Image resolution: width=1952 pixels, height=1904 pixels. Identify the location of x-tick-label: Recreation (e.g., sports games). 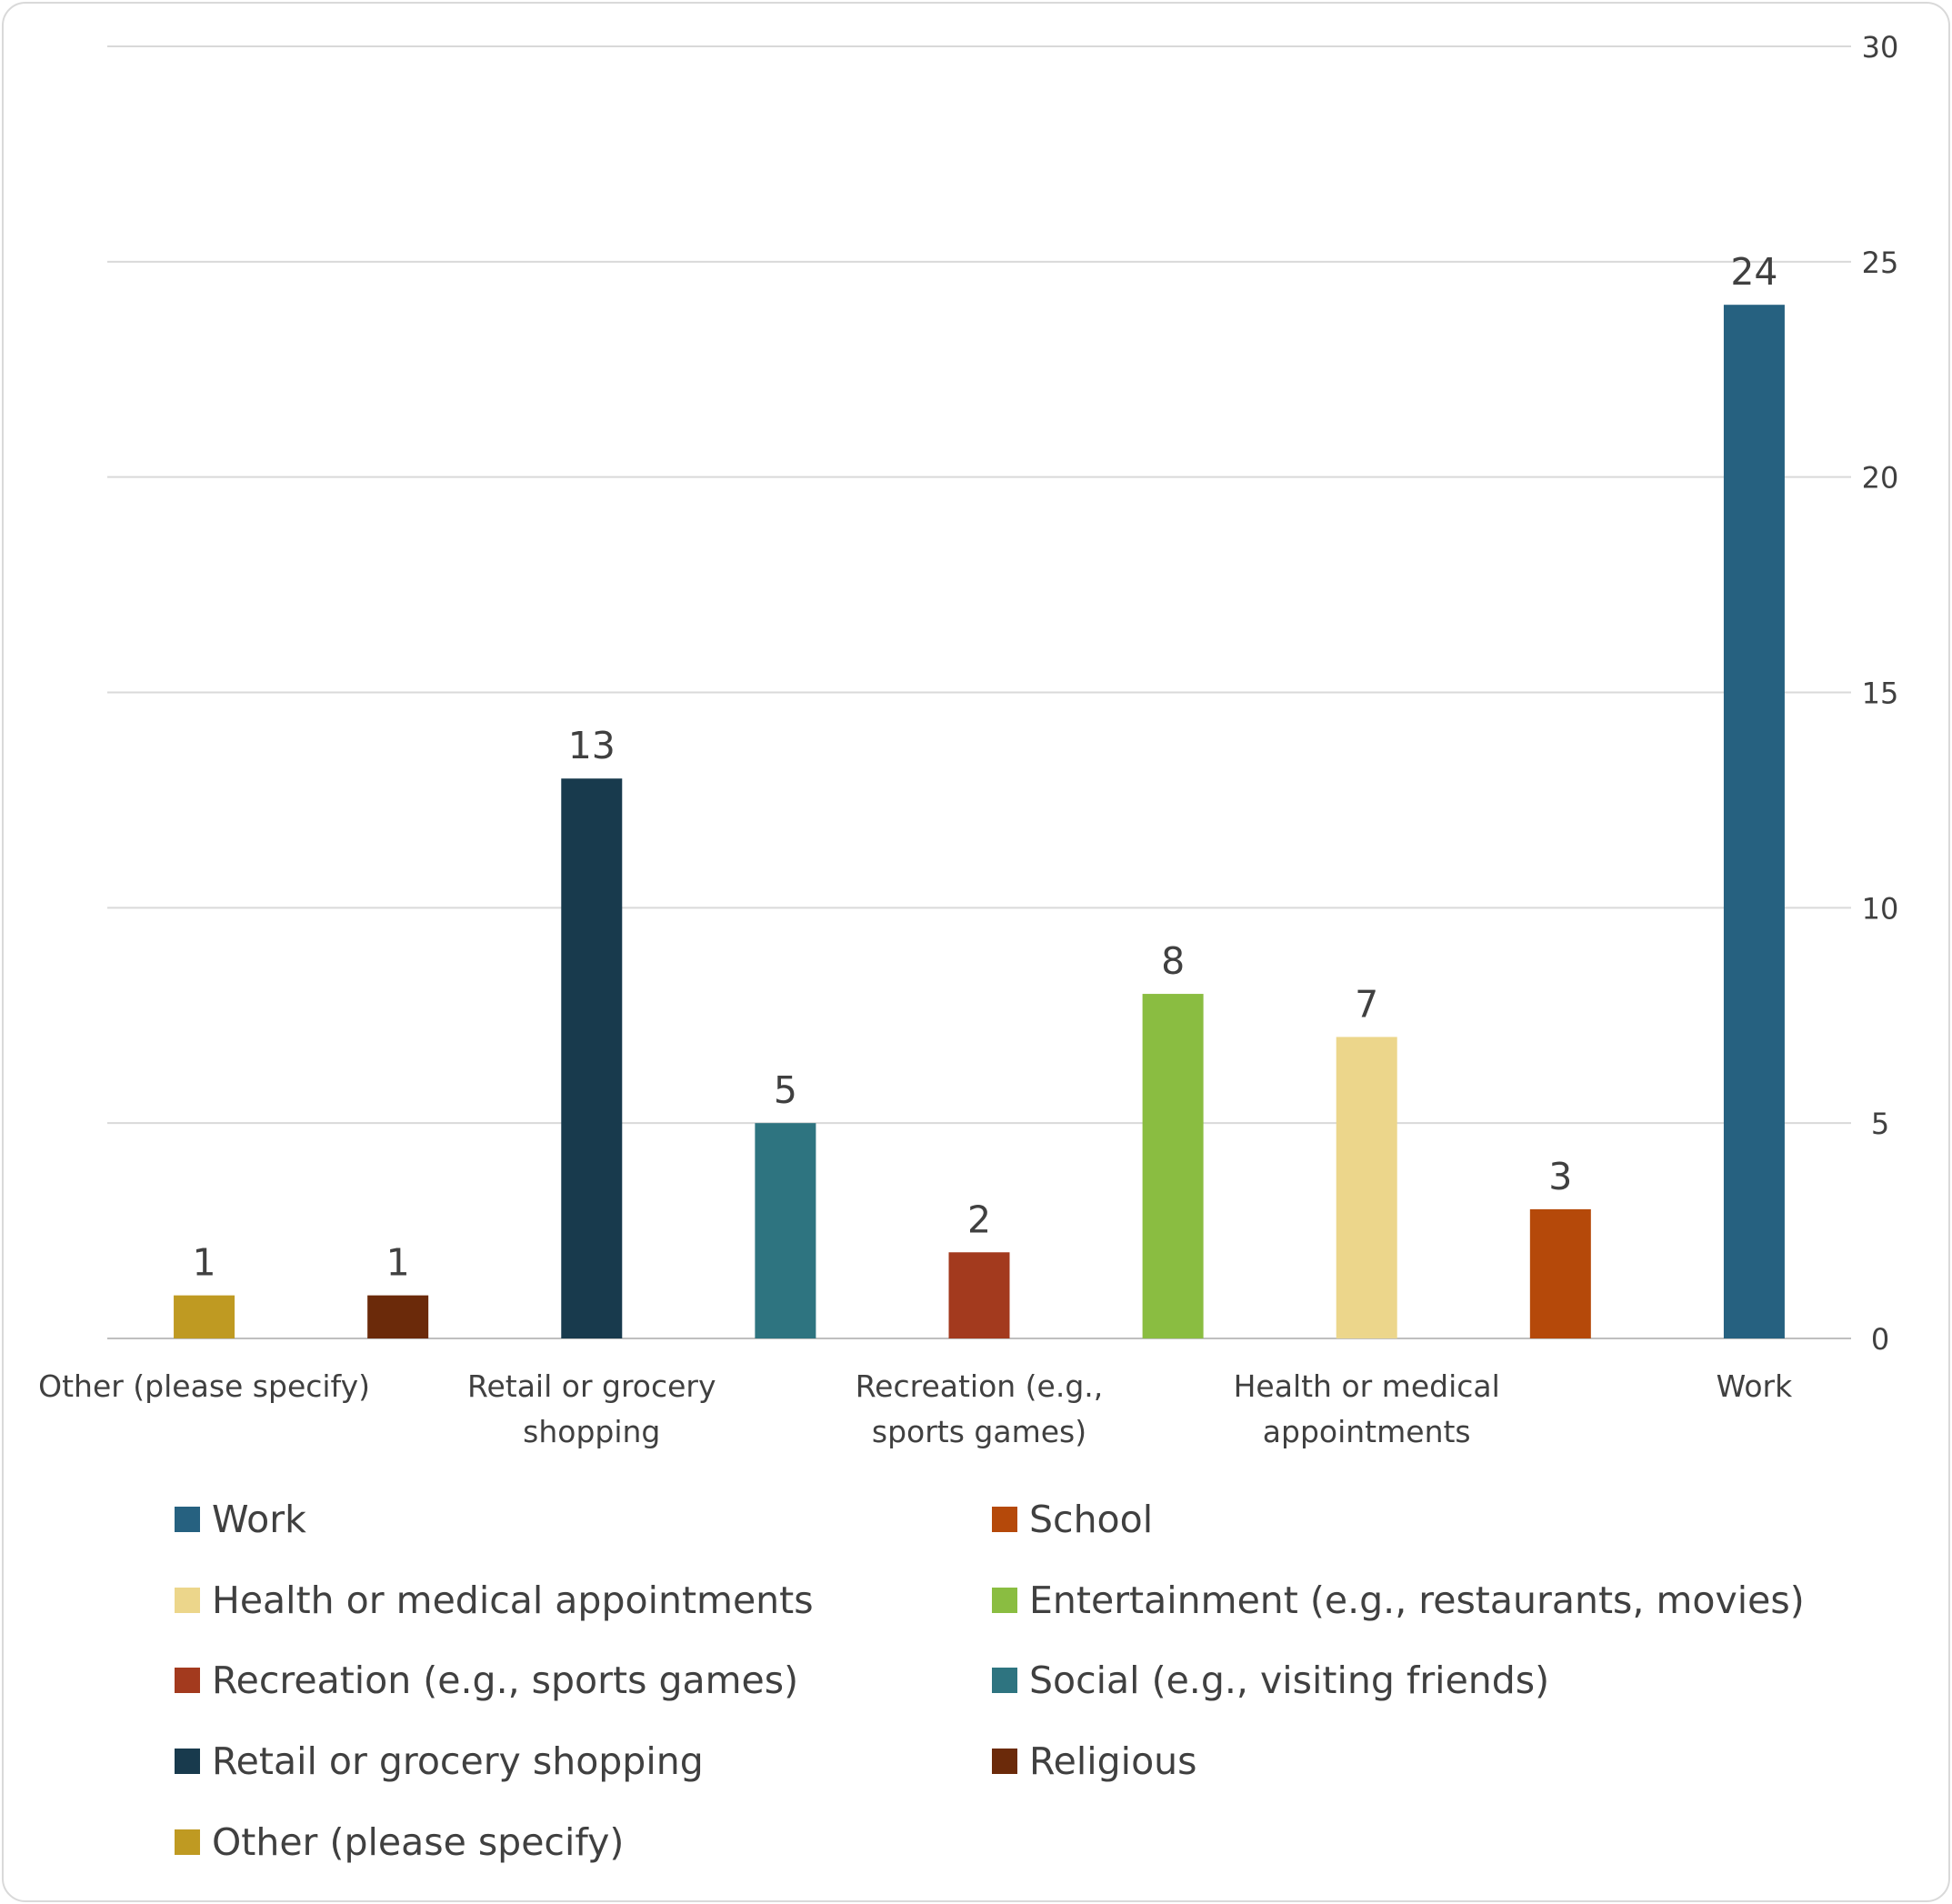
(980, 1409).